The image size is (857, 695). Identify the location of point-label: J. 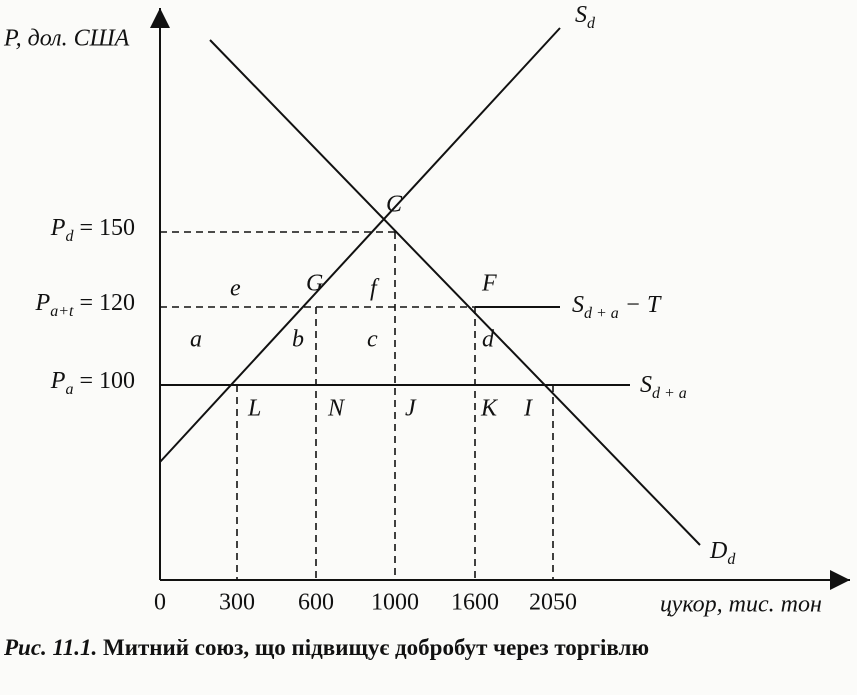
(411, 409).